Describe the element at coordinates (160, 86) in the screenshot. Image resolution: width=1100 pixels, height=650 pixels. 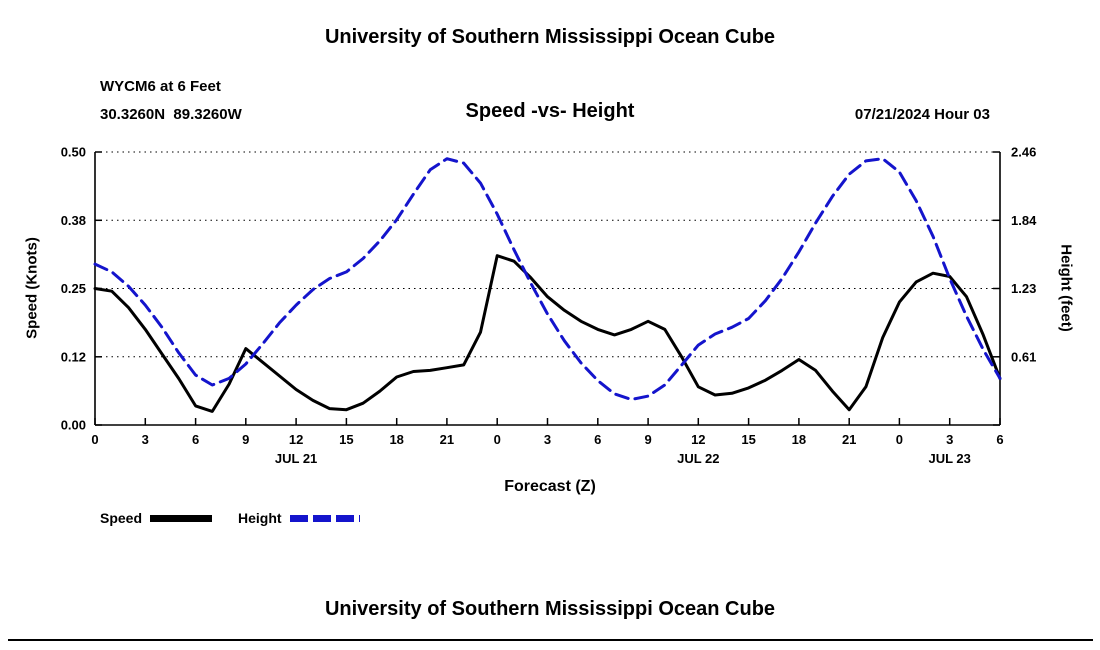
I see `station-label: WYCM6 at 6 Feet` at that location.